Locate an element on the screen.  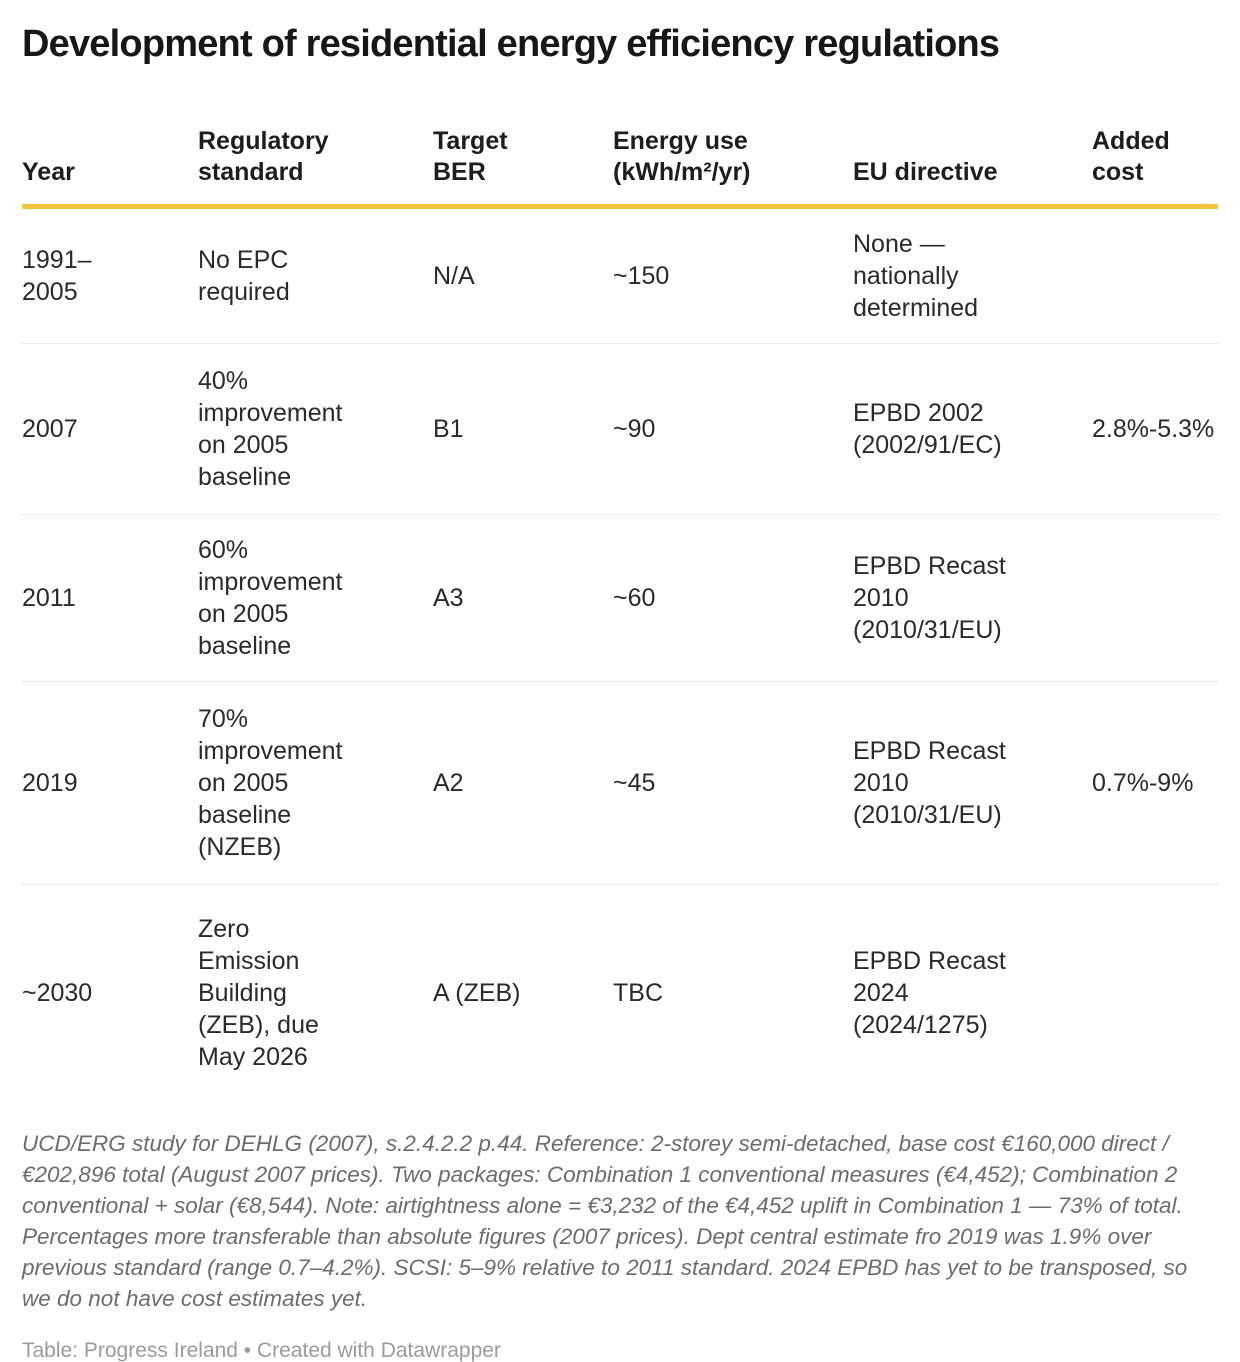
cell-added-cost: 2.8%-5.3% is located at coordinates (1155, 428).